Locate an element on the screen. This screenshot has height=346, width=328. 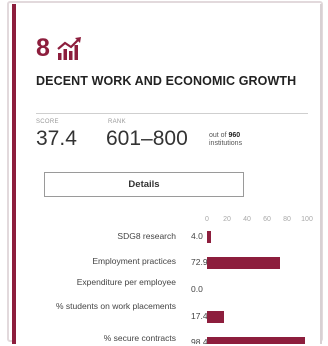
rank-label: RANK is located at coordinates (117, 122).